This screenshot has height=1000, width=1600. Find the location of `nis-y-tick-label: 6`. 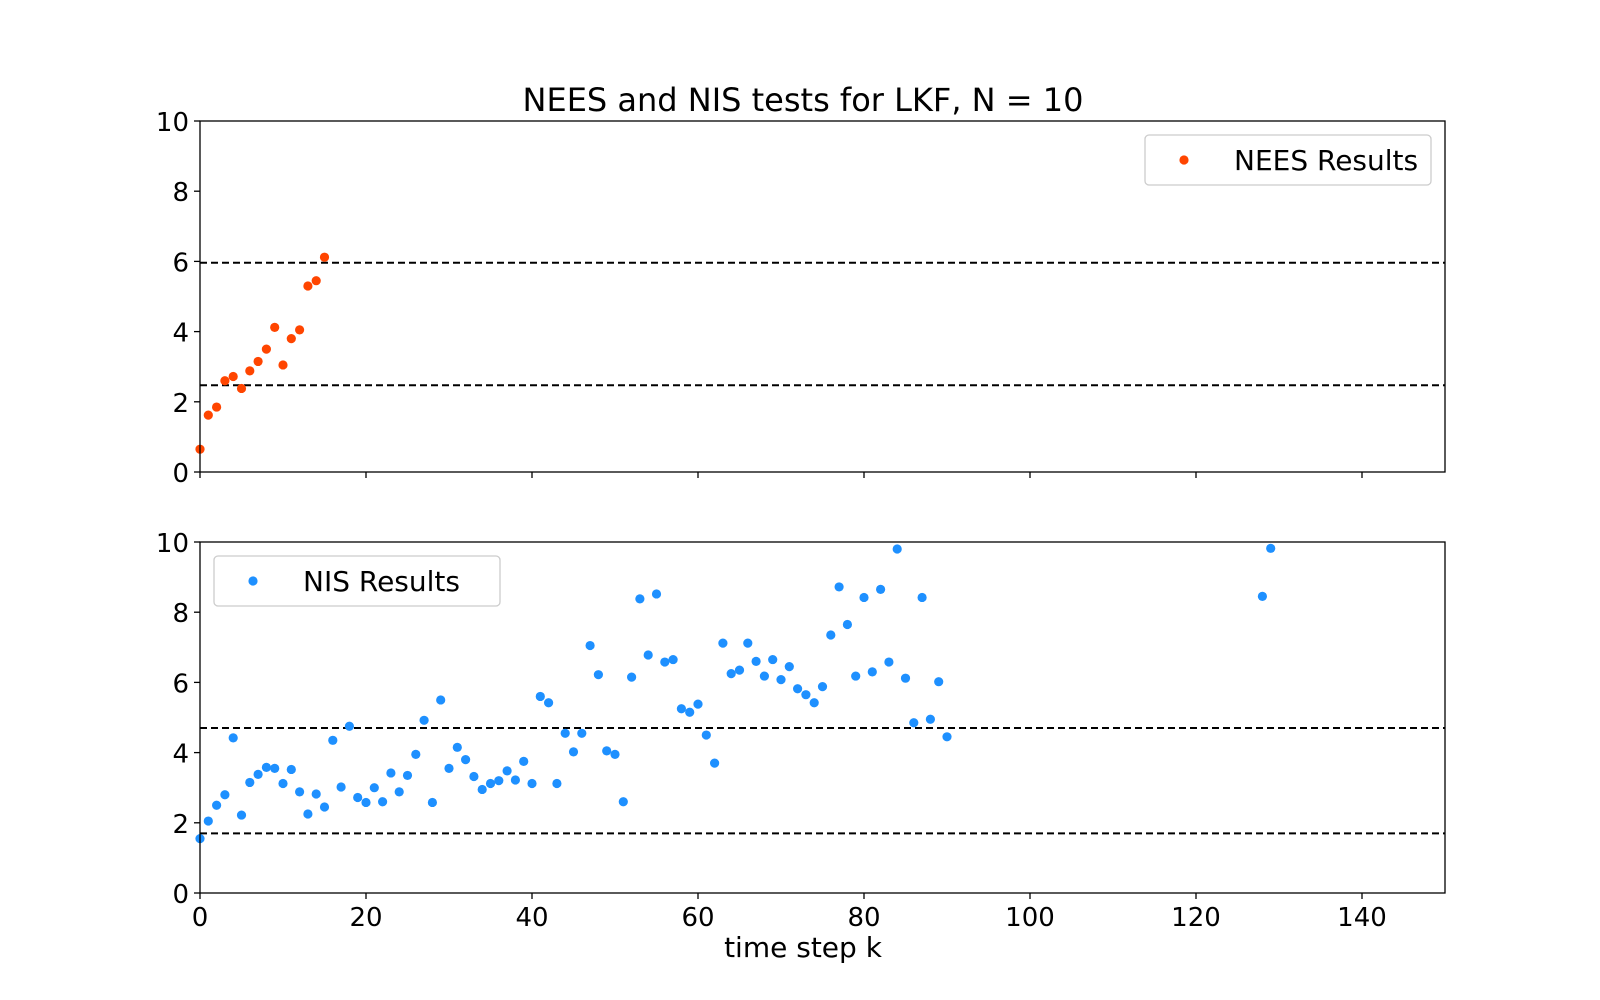

nis-y-tick-label: 6 is located at coordinates (180, 684).